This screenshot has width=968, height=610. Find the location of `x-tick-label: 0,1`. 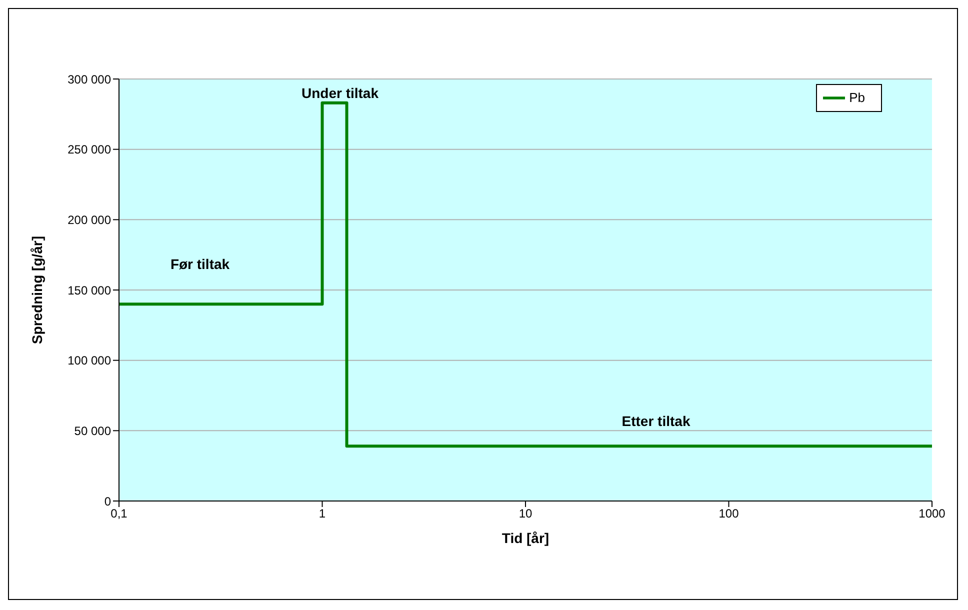

x-tick-label: 0,1 is located at coordinates (119, 513).